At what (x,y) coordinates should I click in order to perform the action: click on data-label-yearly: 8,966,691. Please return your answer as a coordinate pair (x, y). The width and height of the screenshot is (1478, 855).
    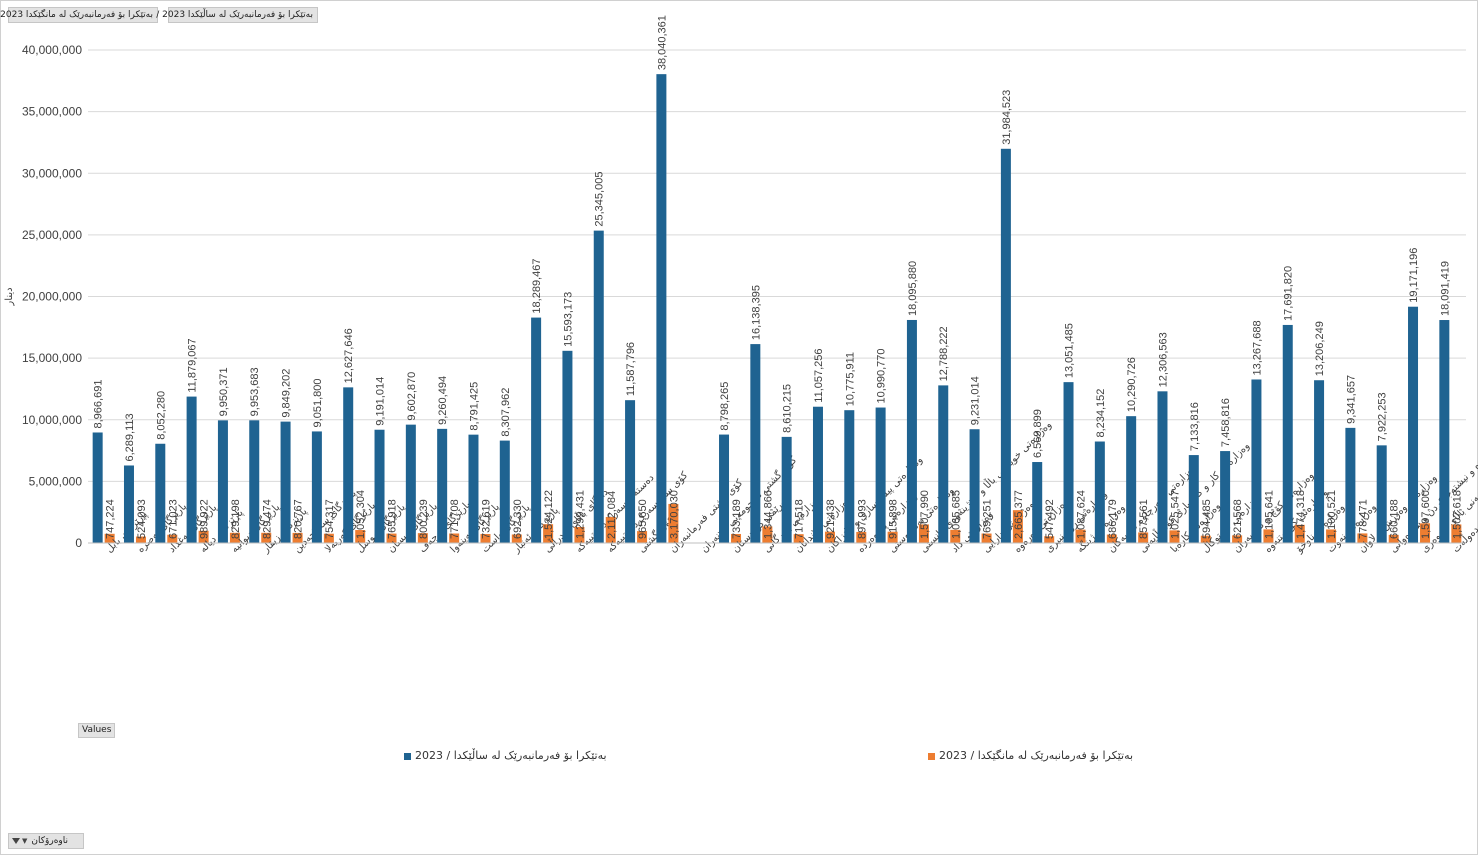
    Looking at the image, I should click on (99, 404).